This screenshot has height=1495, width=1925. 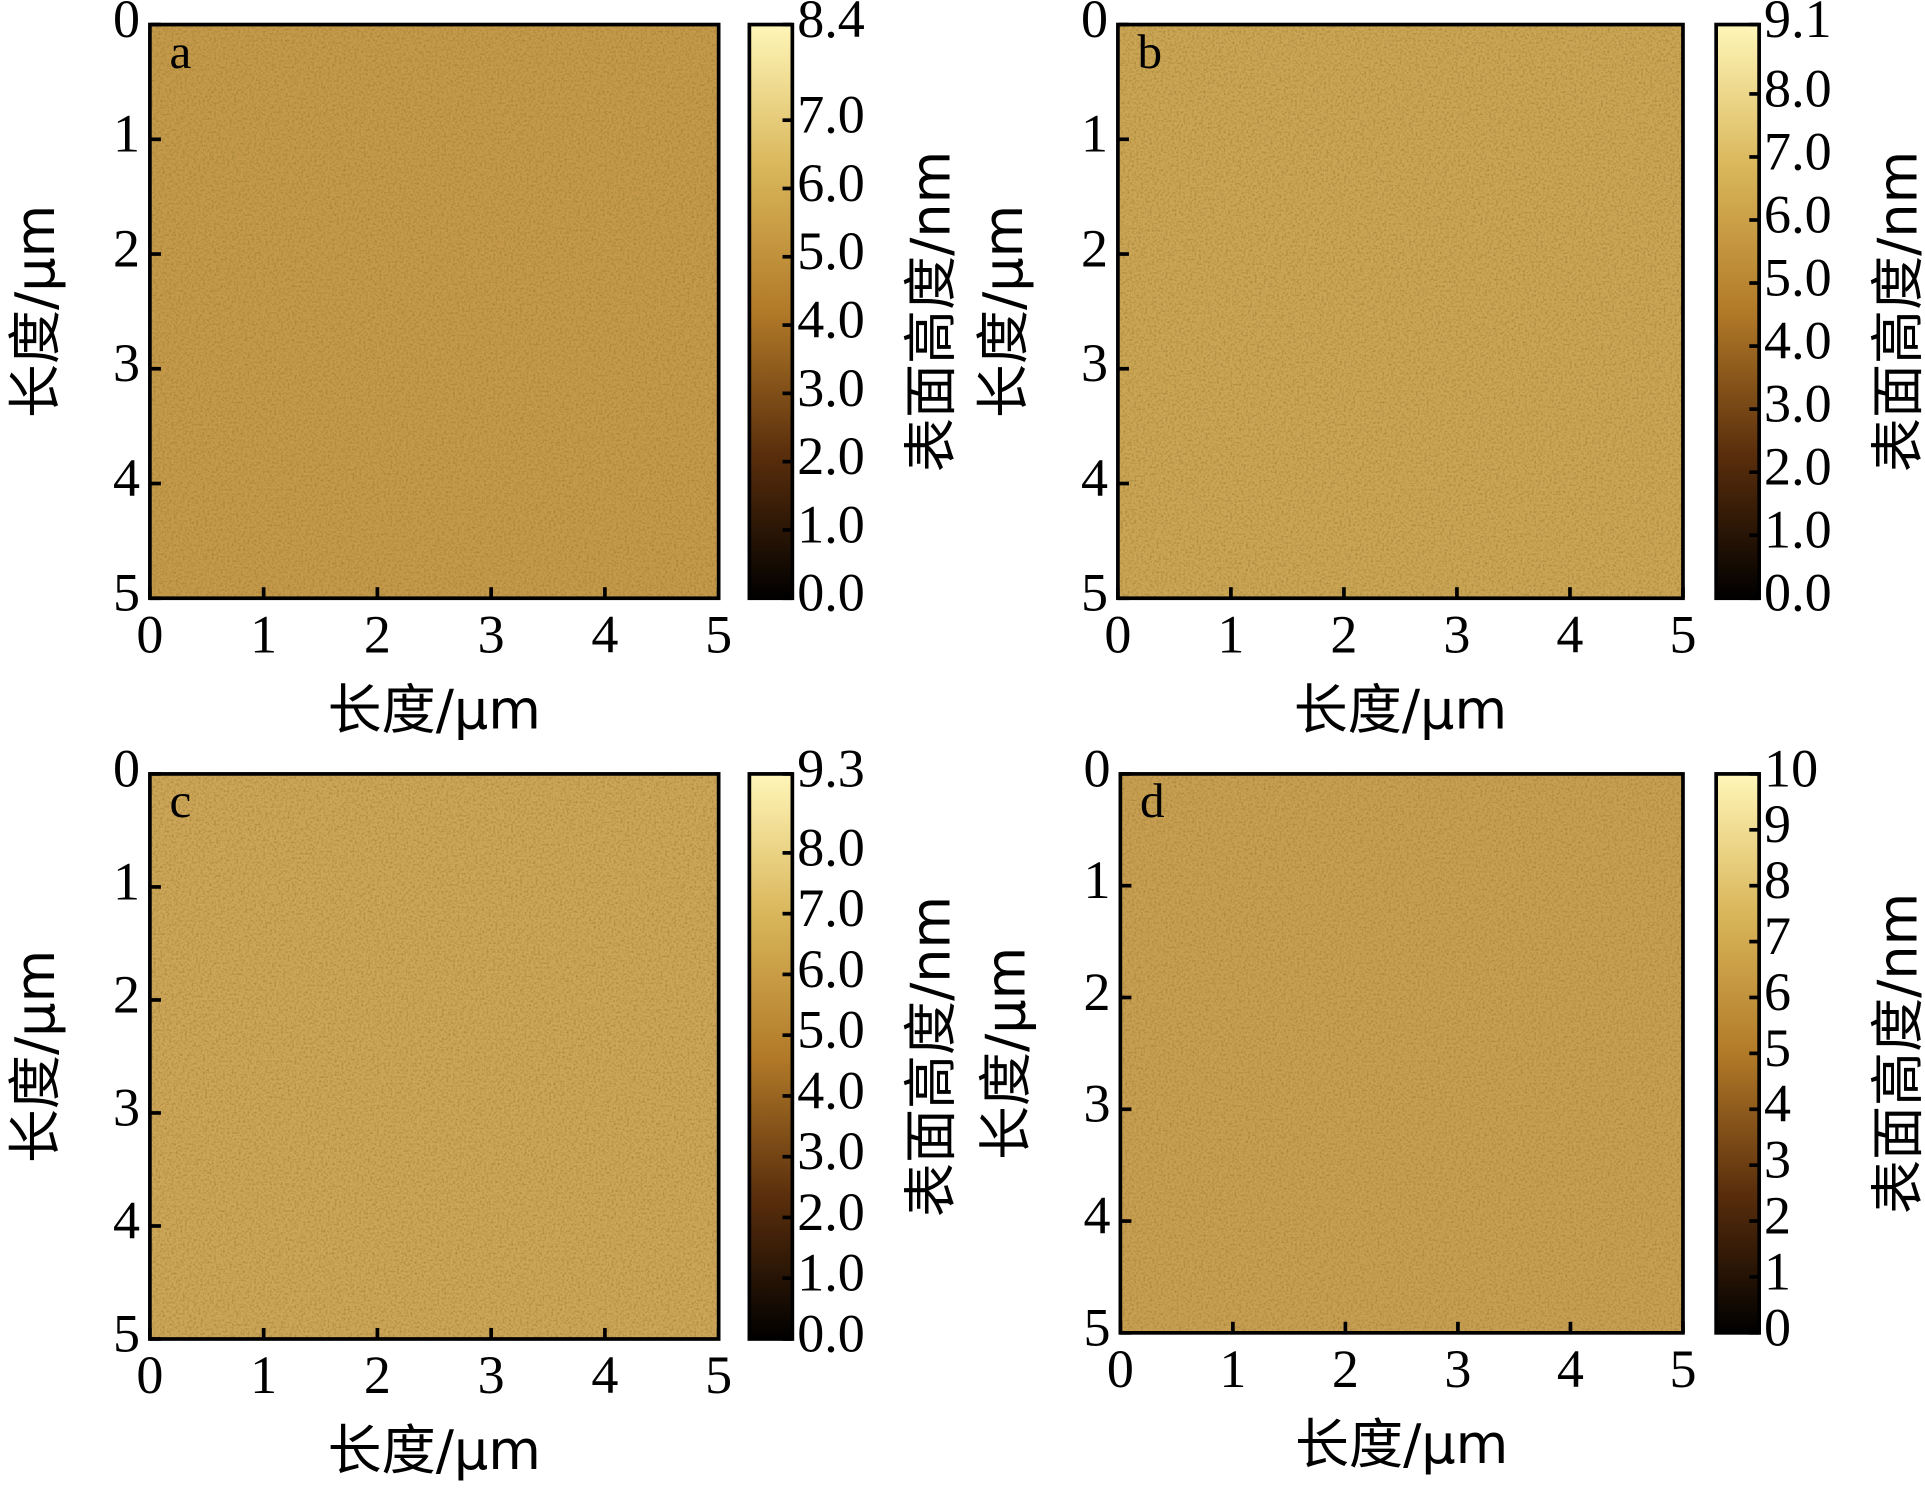 I want to click on colorbar-tick-label: 7, so click(x=1777, y=936).